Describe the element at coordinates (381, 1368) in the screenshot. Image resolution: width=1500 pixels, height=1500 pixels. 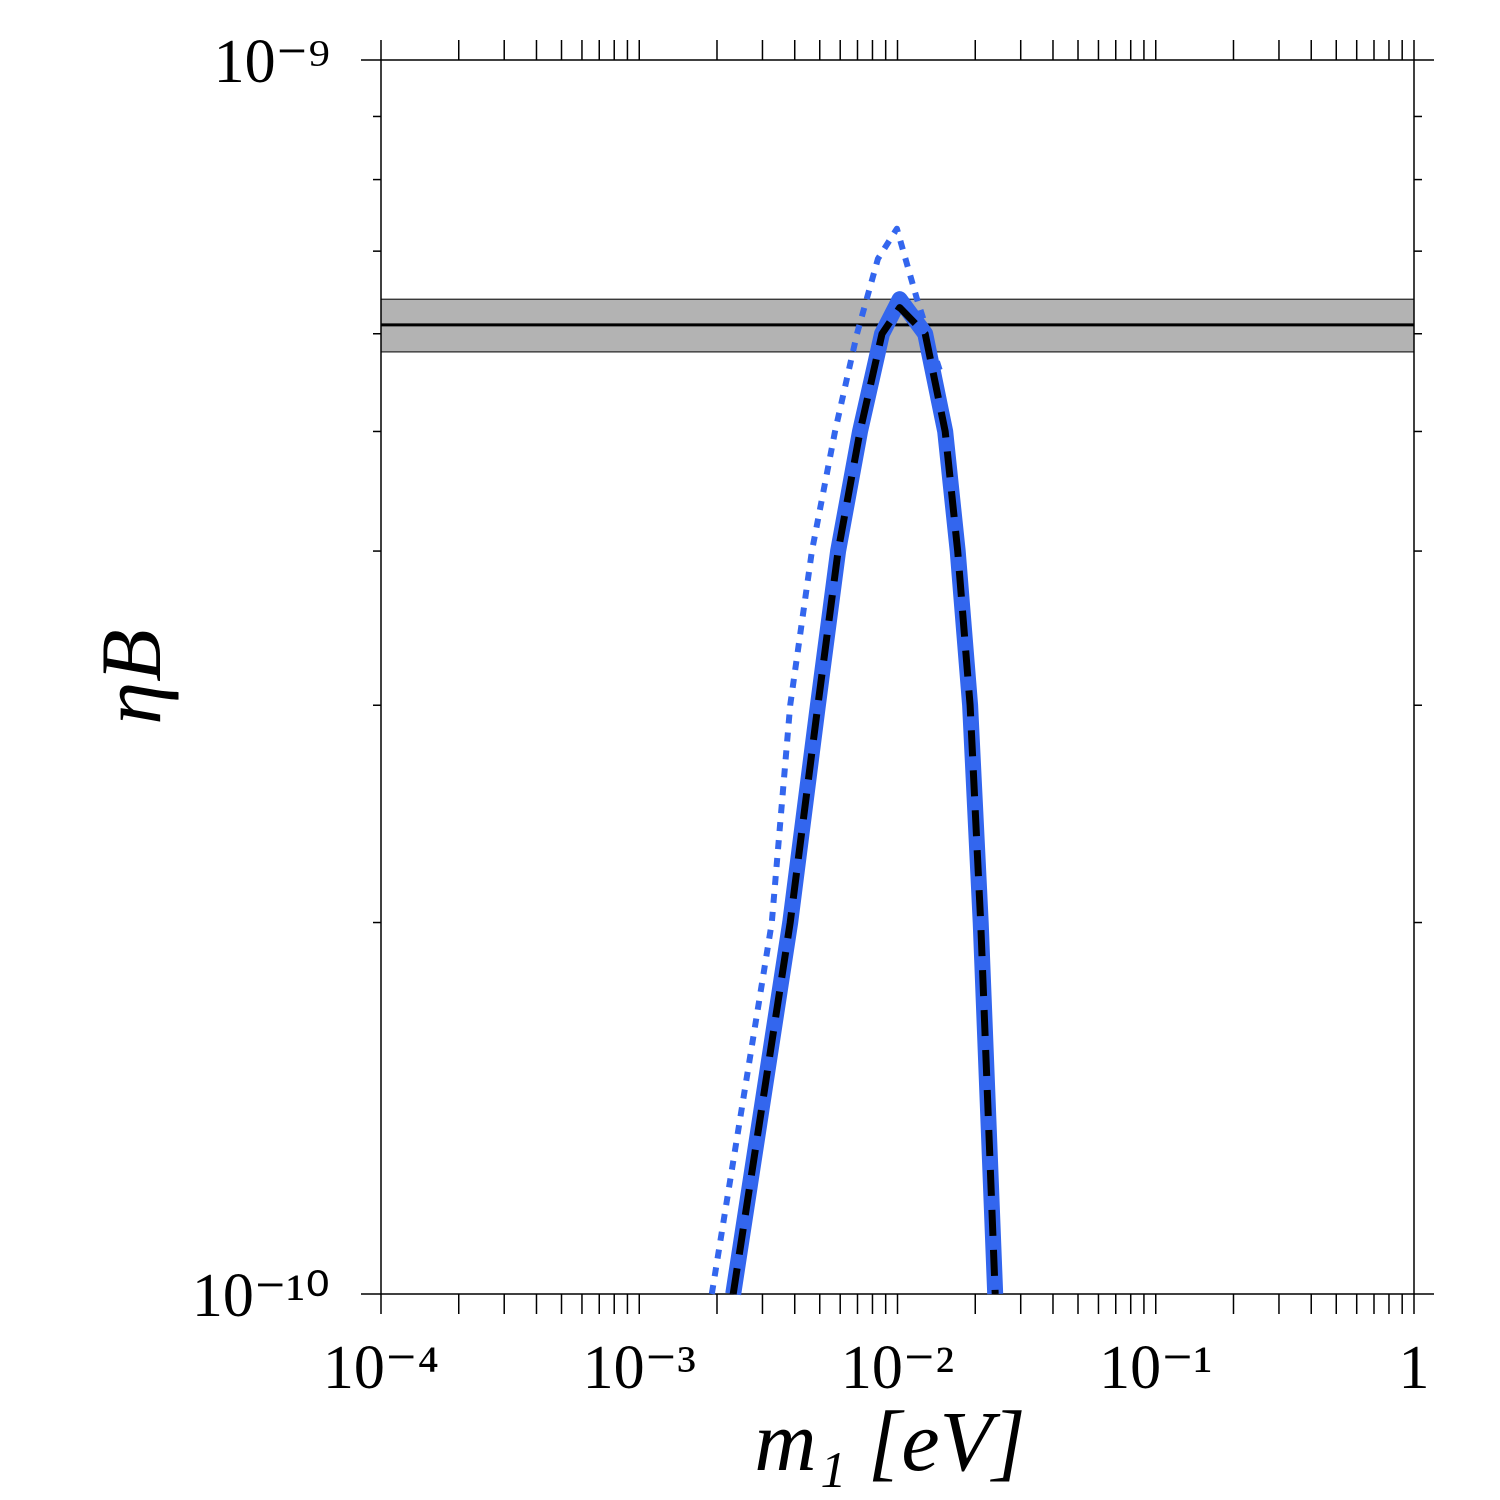
I see `x-tick-label: 10⁻⁴` at that location.